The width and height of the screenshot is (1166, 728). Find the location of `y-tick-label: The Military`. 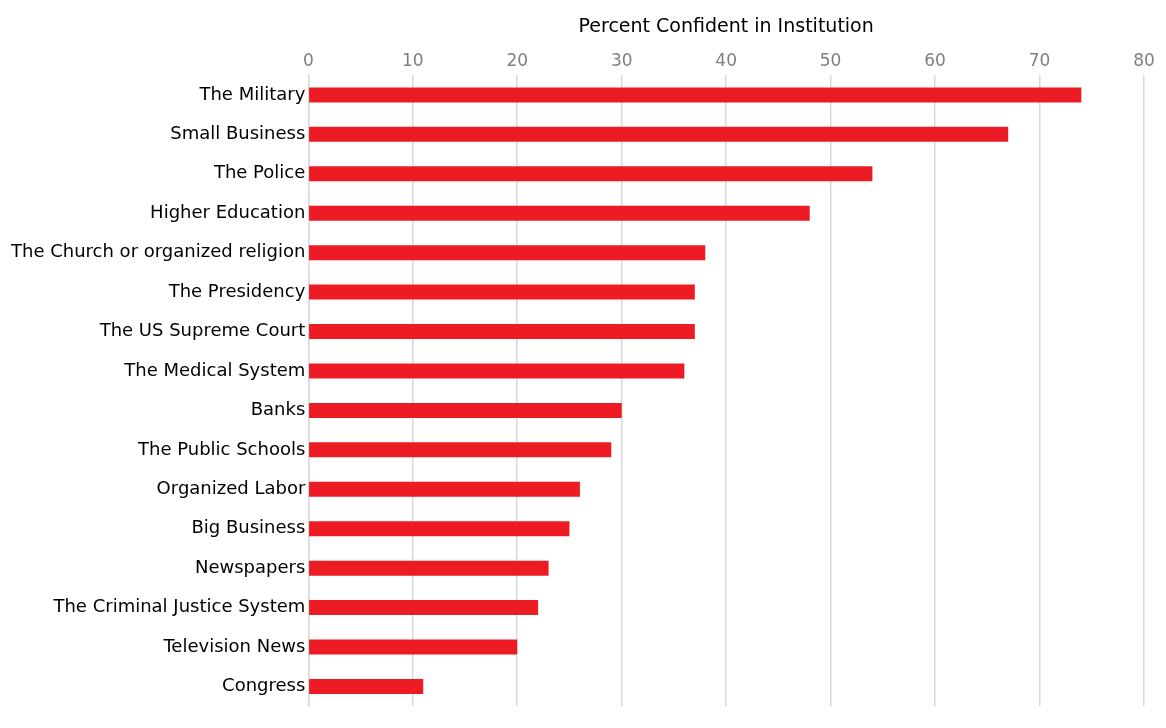

y-tick-label: The Military is located at coordinates (252, 93).